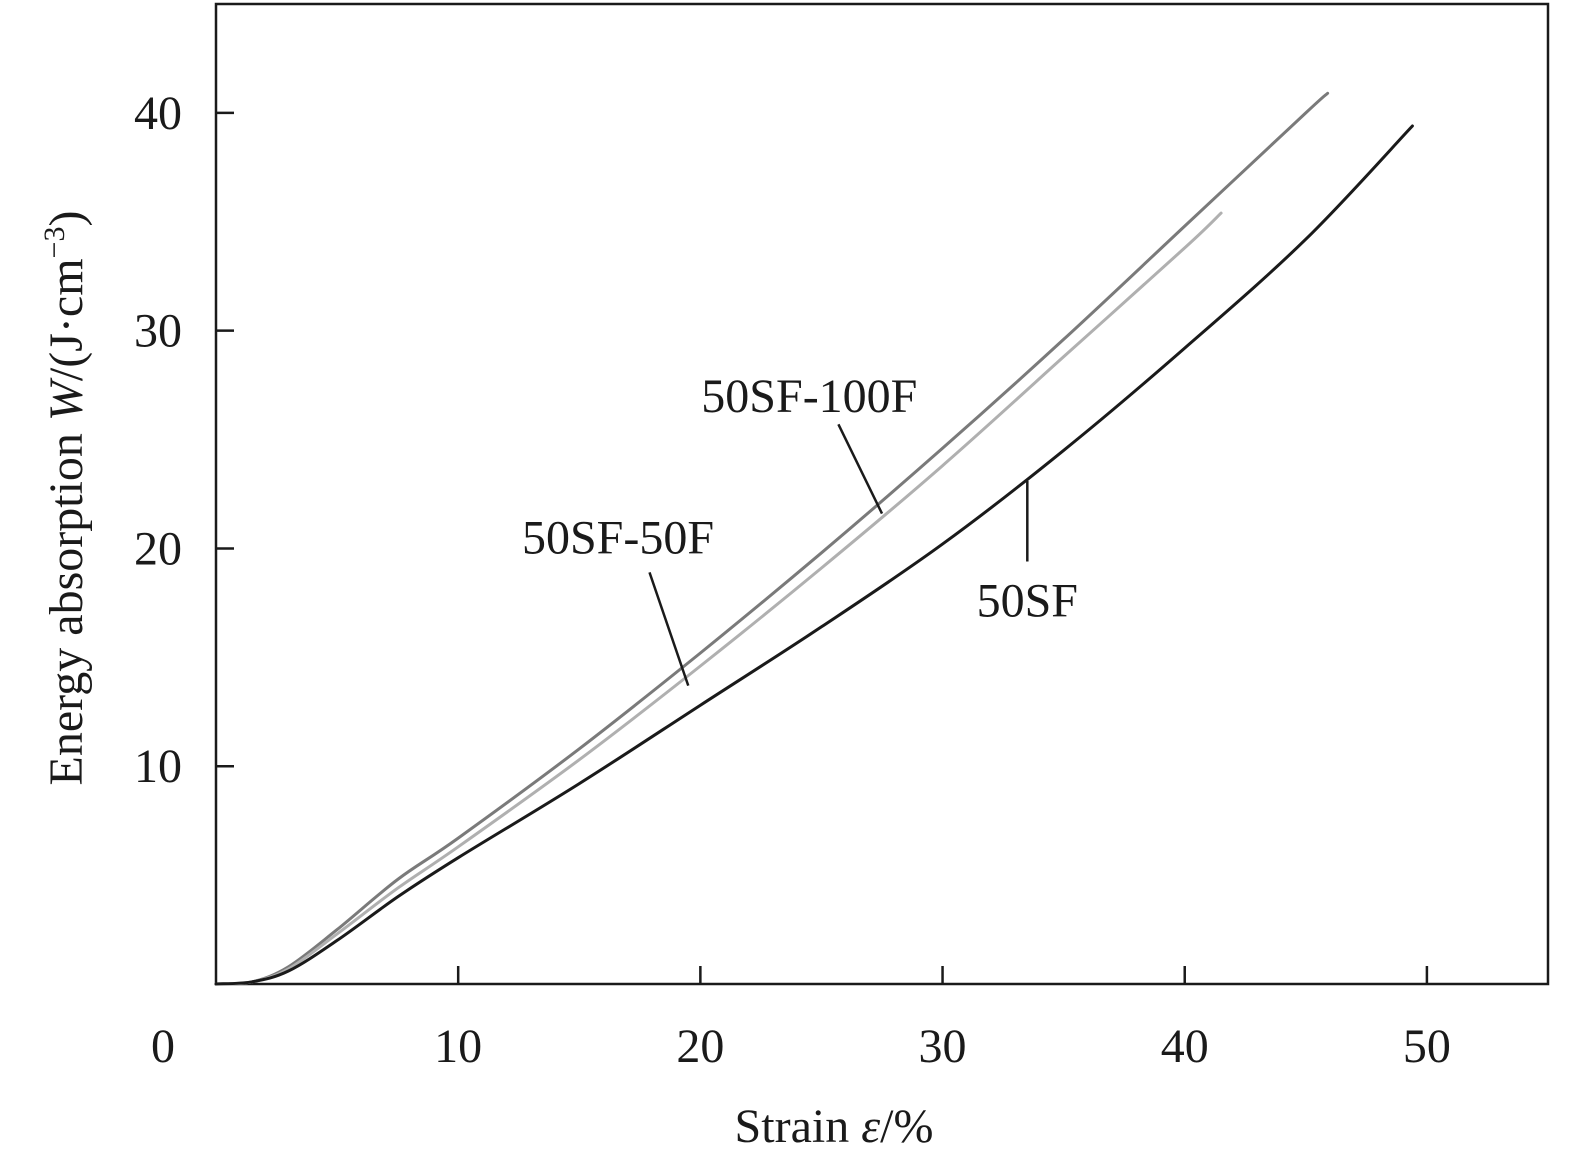 Image resolution: width=1575 pixels, height=1164 pixels. What do you see at coordinates (54, 243) in the screenshot?
I see `y-axis-label-exponent: −3` at bounding box center [54, 243].